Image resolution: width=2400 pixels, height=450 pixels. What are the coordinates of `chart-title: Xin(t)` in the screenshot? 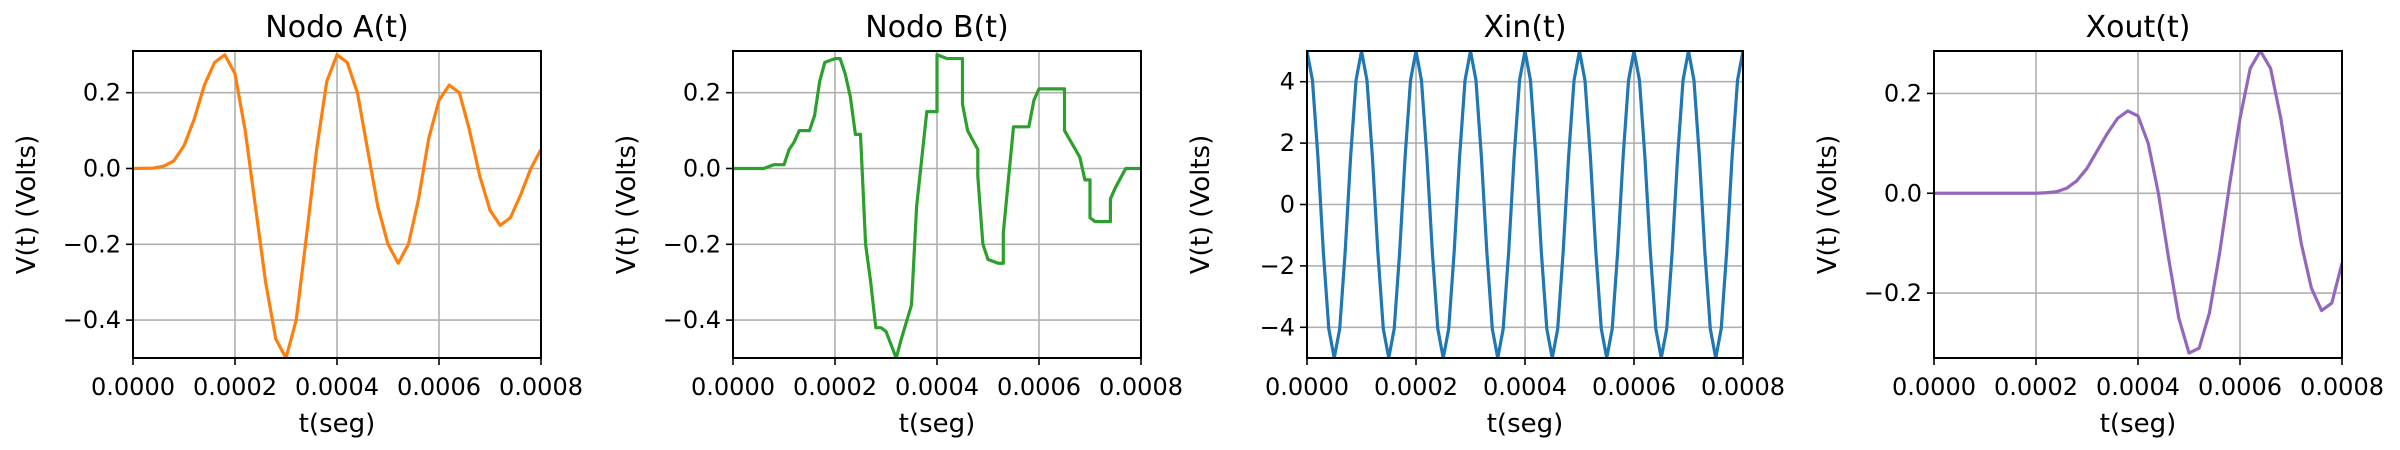 It's located at (1524, 27).